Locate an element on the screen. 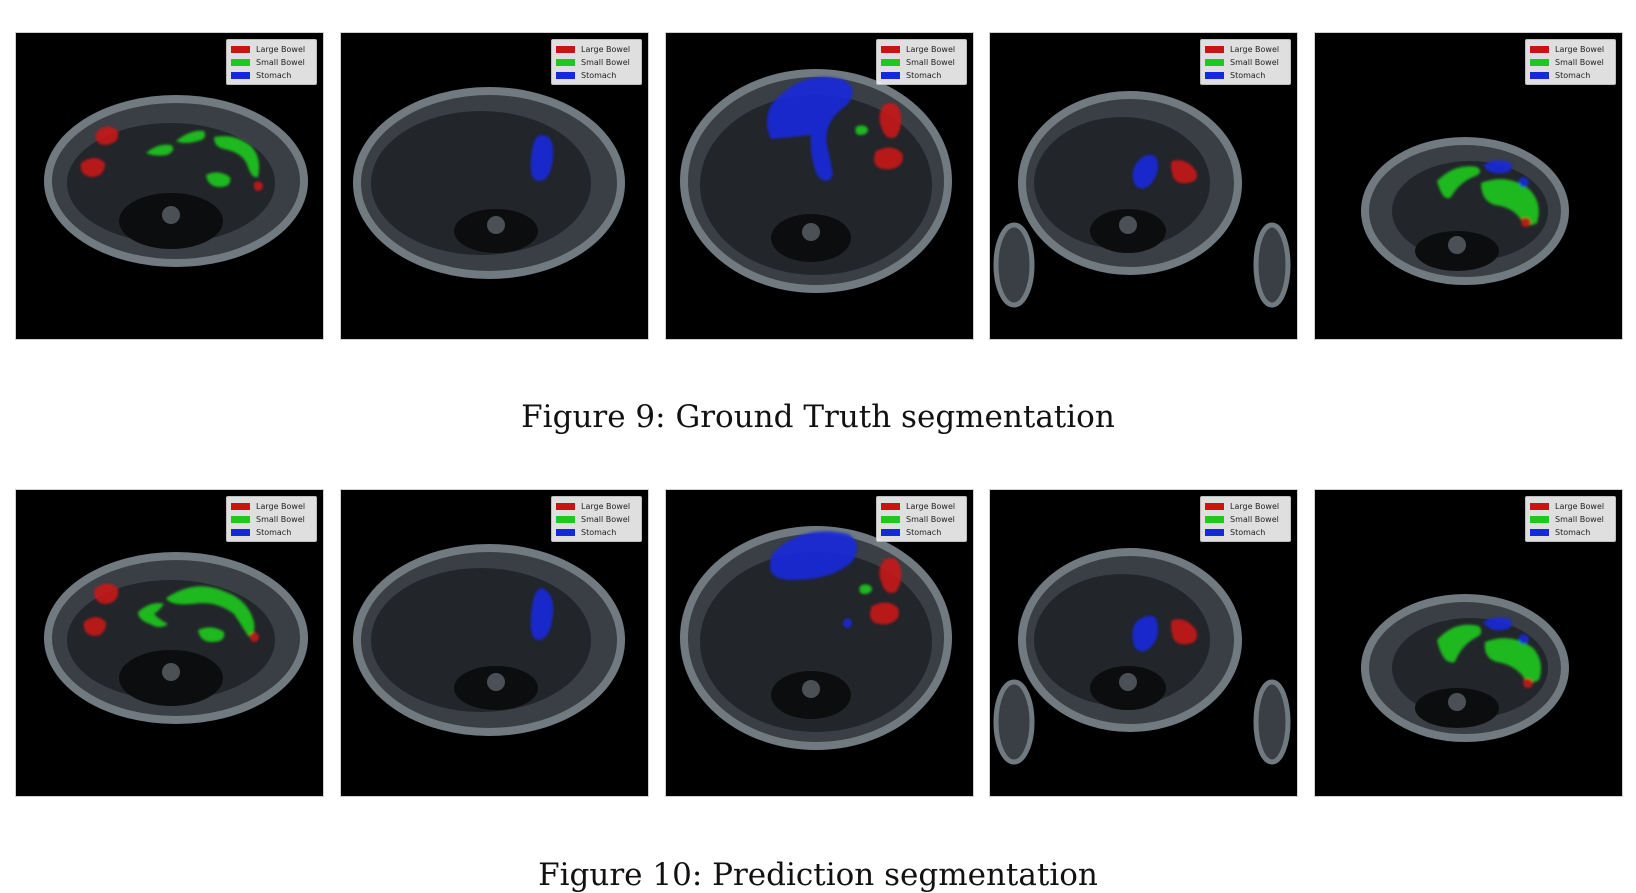 This screenshot has height=893, width=1636. ground-truth-panel-5: Large Bowel Small Bowel Stomach is located at coordinates (1468, 186).